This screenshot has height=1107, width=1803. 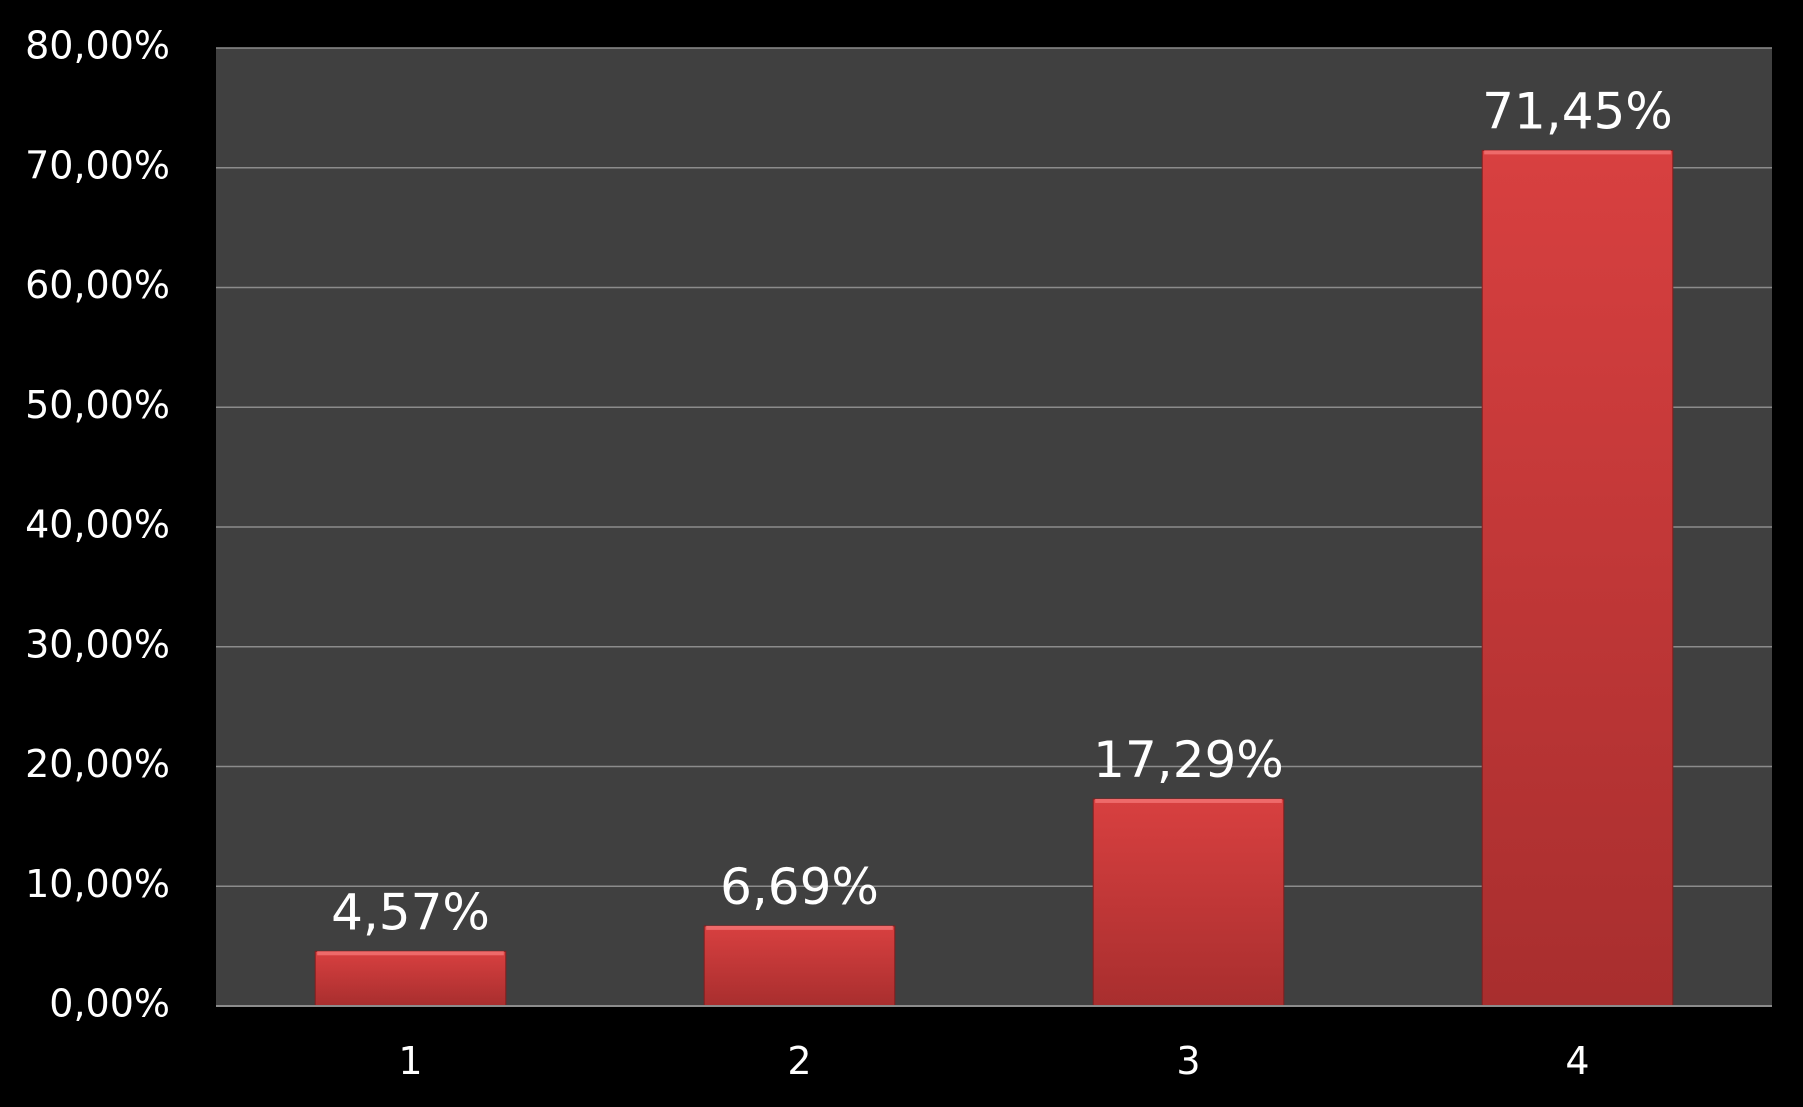 What do you see at coordinates (799, 1061) in the screenshot?
I see `x-tick-label: 2` at bounding box center [799, 1061].